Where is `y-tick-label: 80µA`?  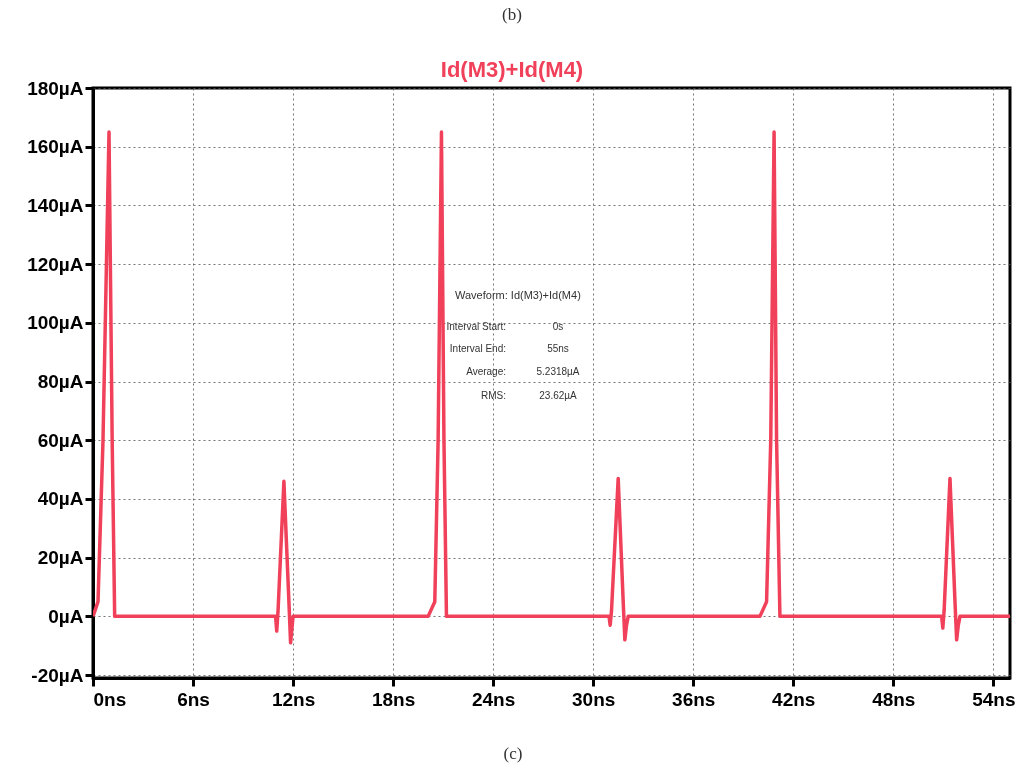 y-tick-label: 80µA is located at coordinates (60, 382).